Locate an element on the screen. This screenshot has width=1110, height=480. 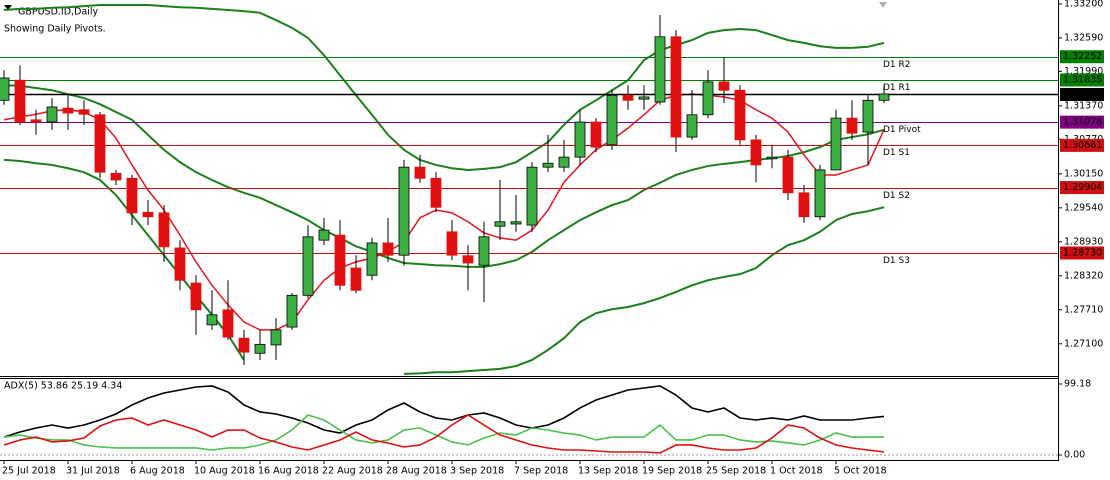
x-tick-label: 5 Oct 2018 is located at coordinates (860, 471).